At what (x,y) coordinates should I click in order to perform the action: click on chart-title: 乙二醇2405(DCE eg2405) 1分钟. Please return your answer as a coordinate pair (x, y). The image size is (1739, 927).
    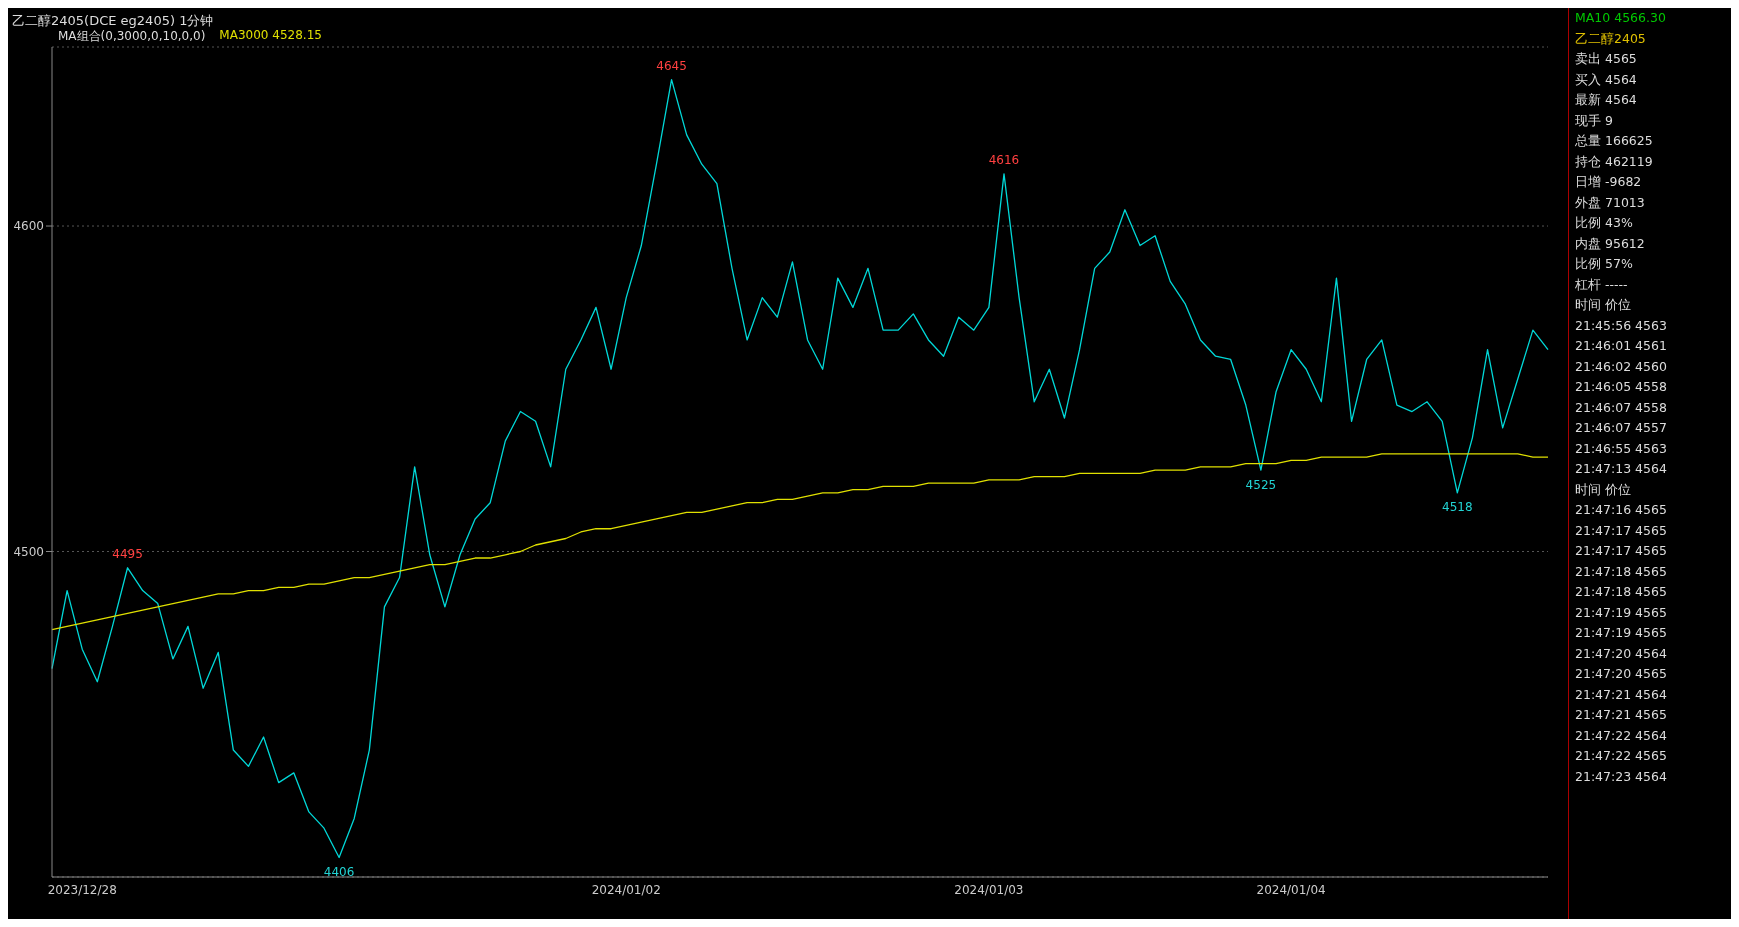
    Looking at the image, I should click on (113, 21).